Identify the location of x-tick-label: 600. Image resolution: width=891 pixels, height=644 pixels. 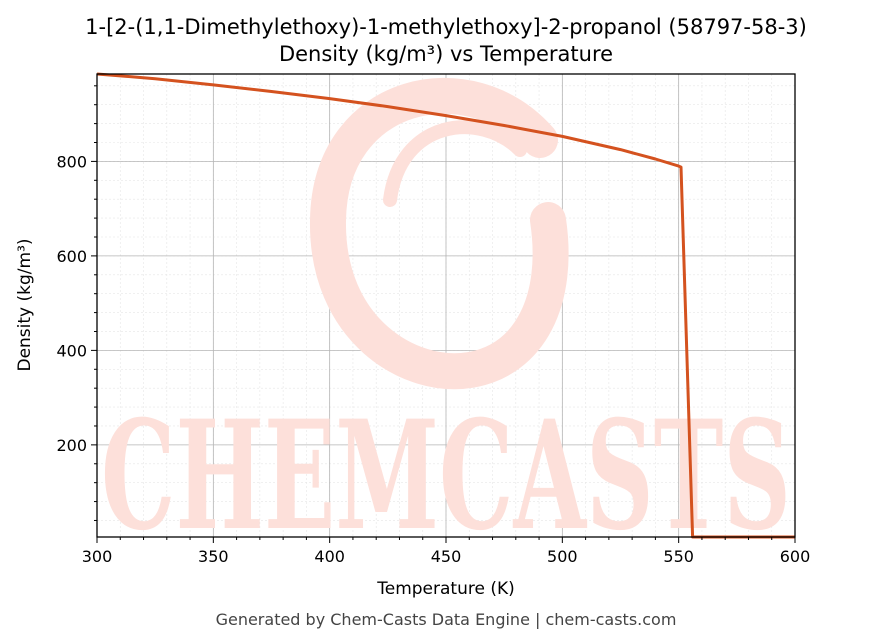
(795, 556).